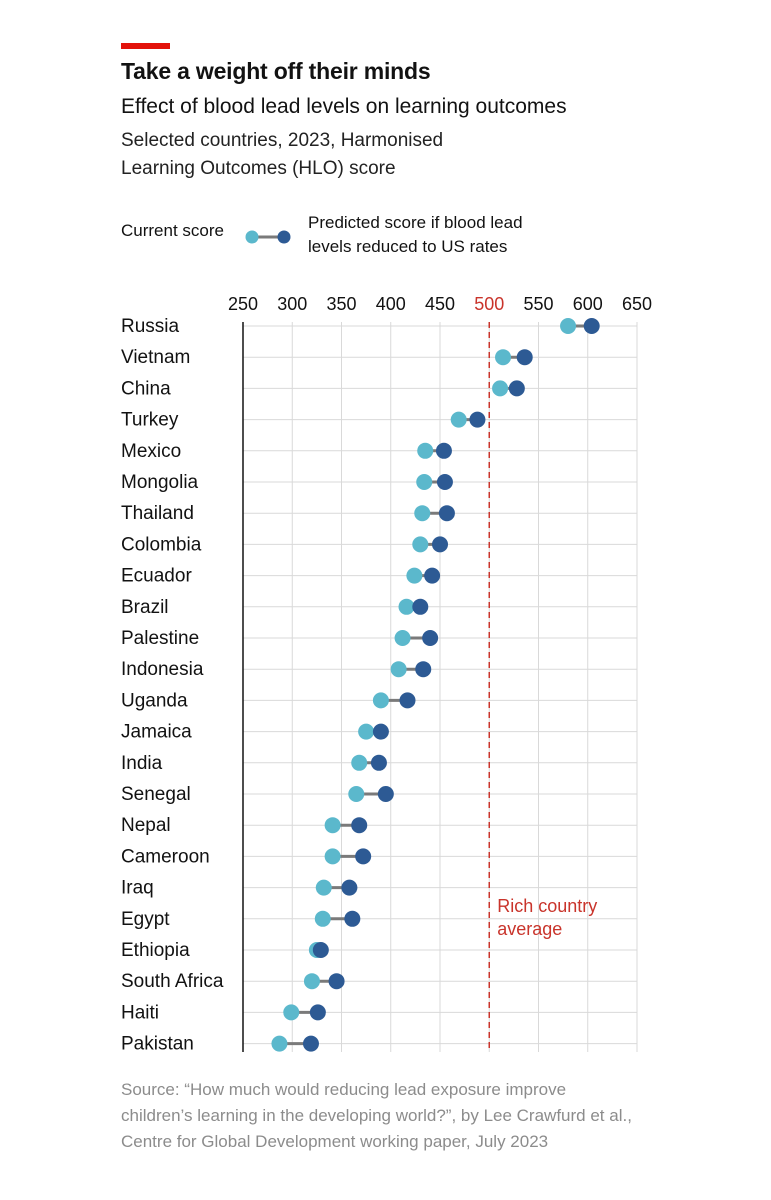 The image size is (771, 1200). What do you see at coordinates (415, 222) in the screenshot?
I see `legend-predicted-line: Predicted score if blood lead` at bounding box center [415, 222].